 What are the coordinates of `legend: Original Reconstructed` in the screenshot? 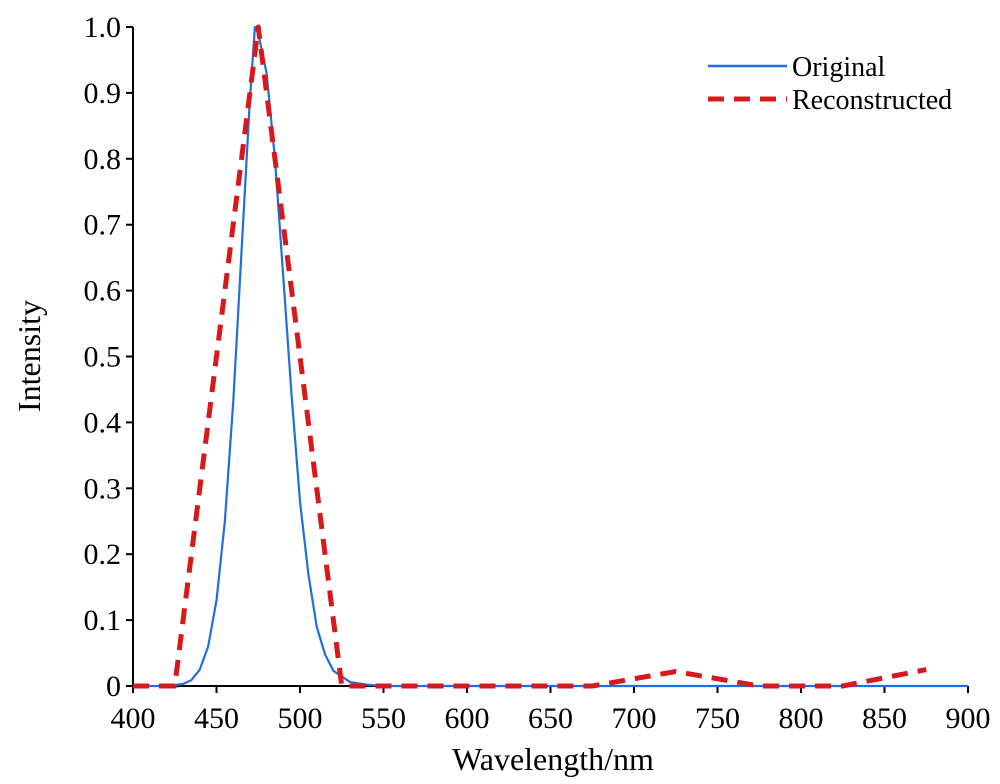 It's located at (830, 84).